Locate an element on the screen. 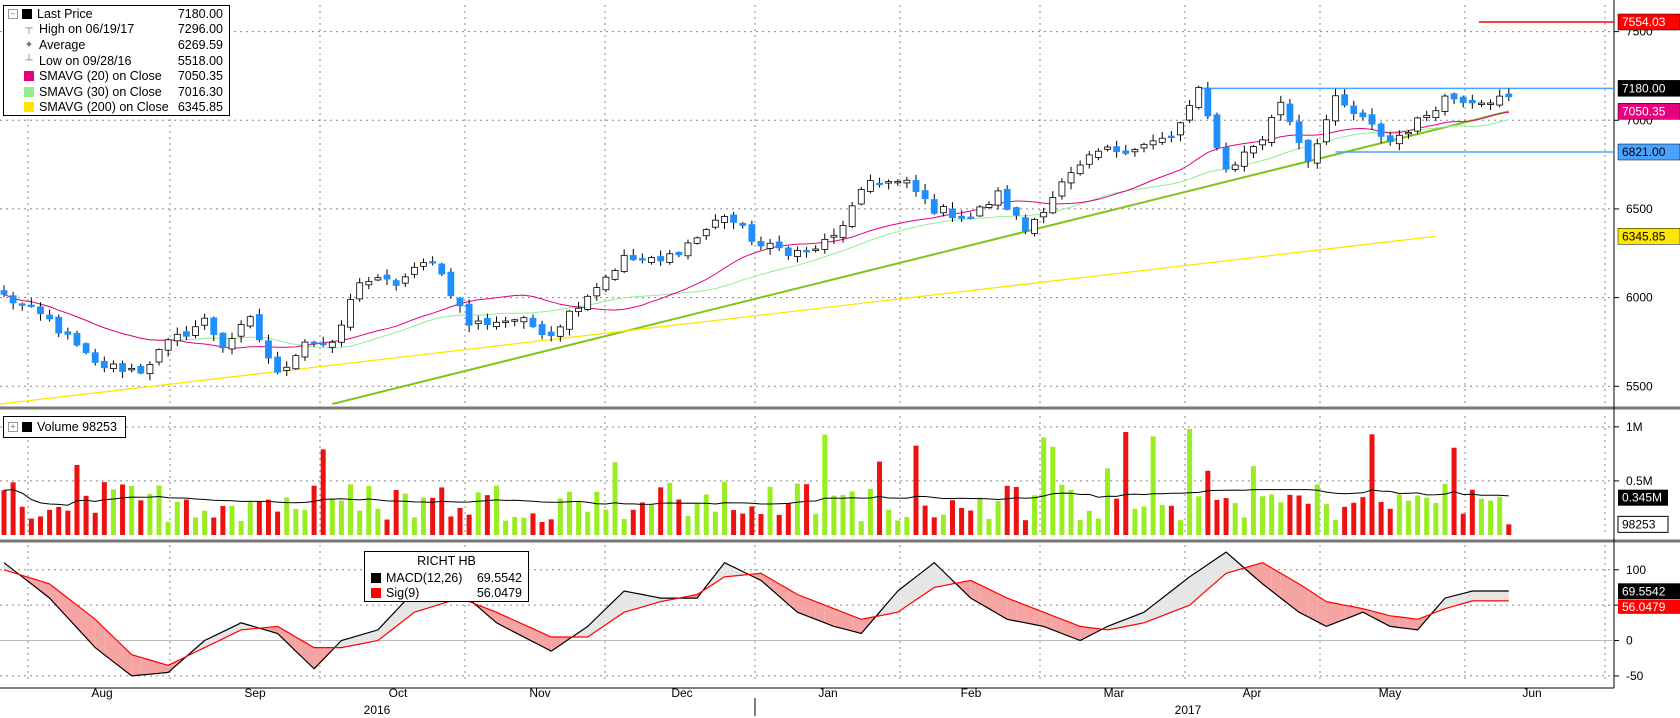  collapse-icon: − is located at coordinates (13, 13).